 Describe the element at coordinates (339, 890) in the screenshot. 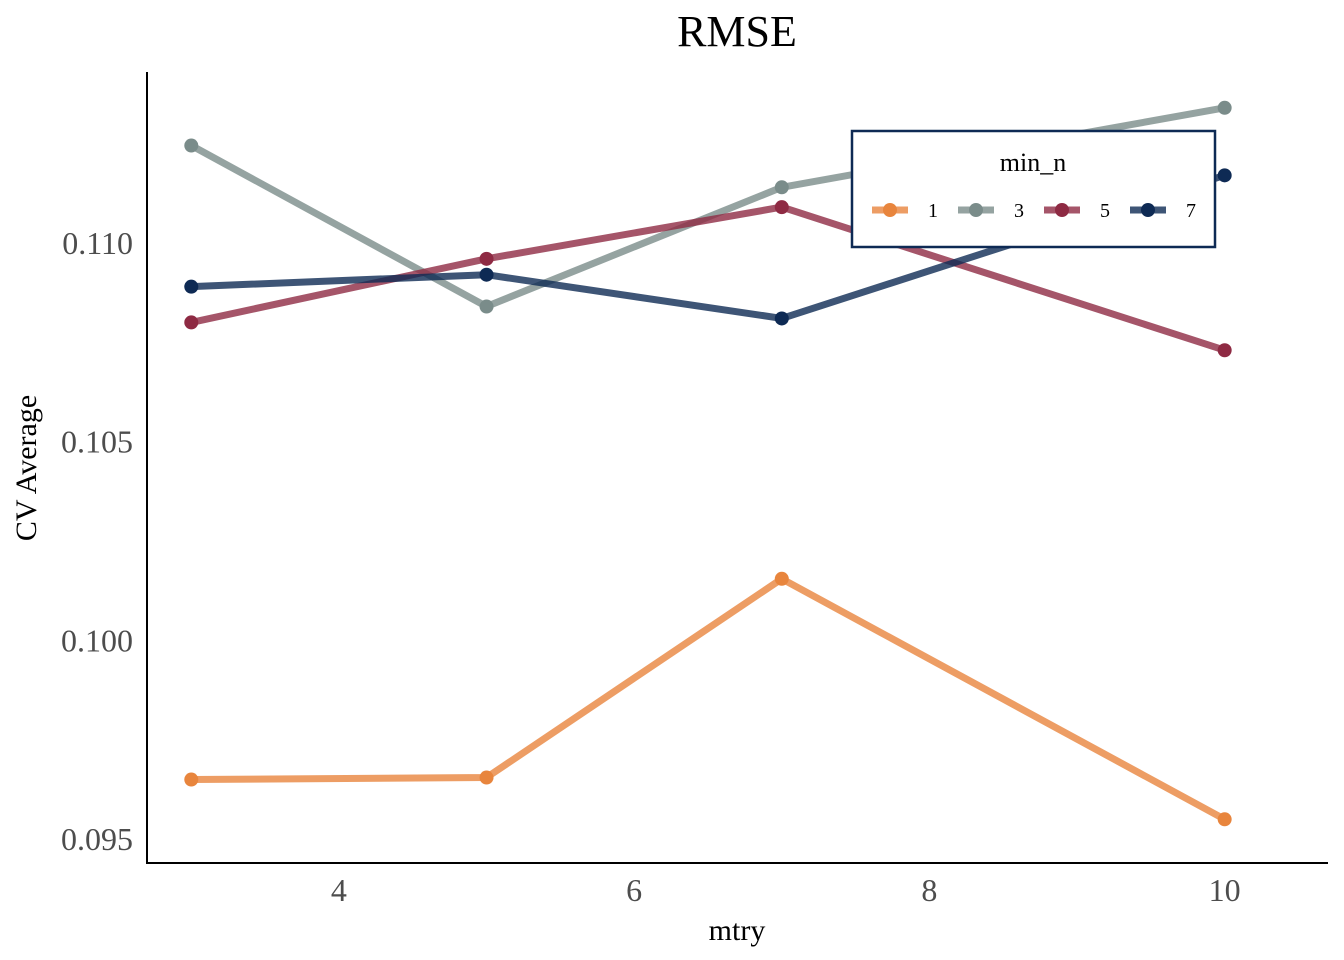

I see `x-tick-label: 4` at that location.